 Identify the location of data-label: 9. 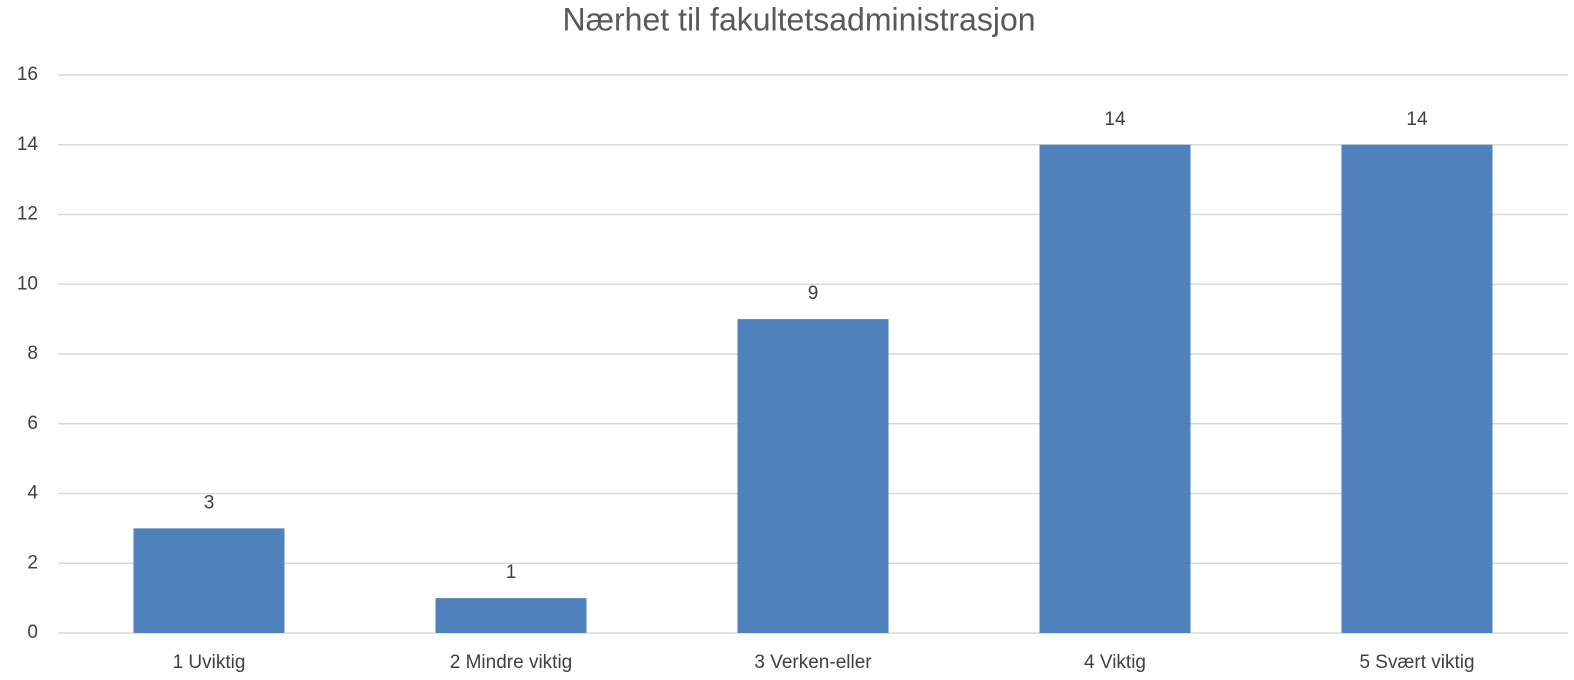
(813, 293).